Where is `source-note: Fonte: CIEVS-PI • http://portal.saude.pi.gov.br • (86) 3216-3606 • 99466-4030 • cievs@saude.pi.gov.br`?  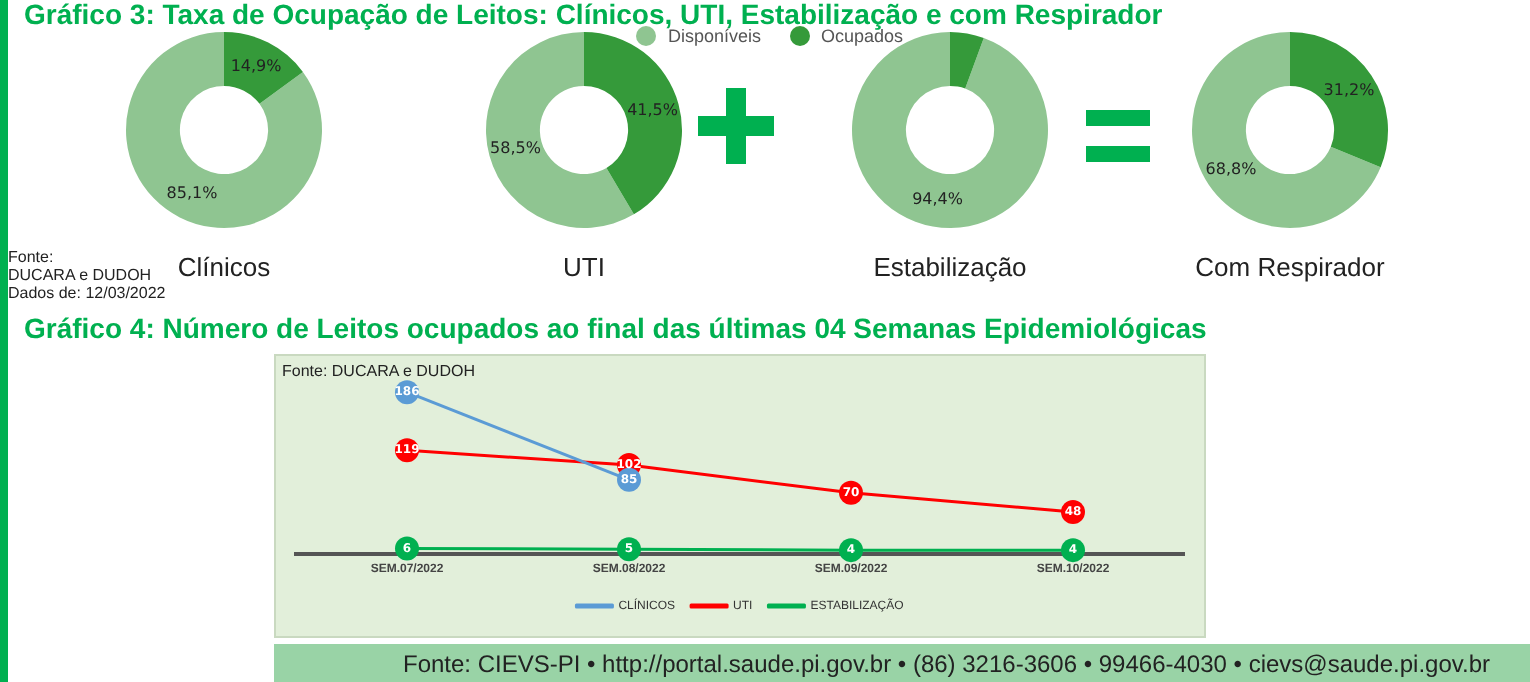
source-note: Fonte: CIEVS-PI • http://portal.saude.pi.gov.br • (86) 3216-3606 • 99466-4030 • cievs@saude.pi.gov.br is located at coordinates (946, 664).